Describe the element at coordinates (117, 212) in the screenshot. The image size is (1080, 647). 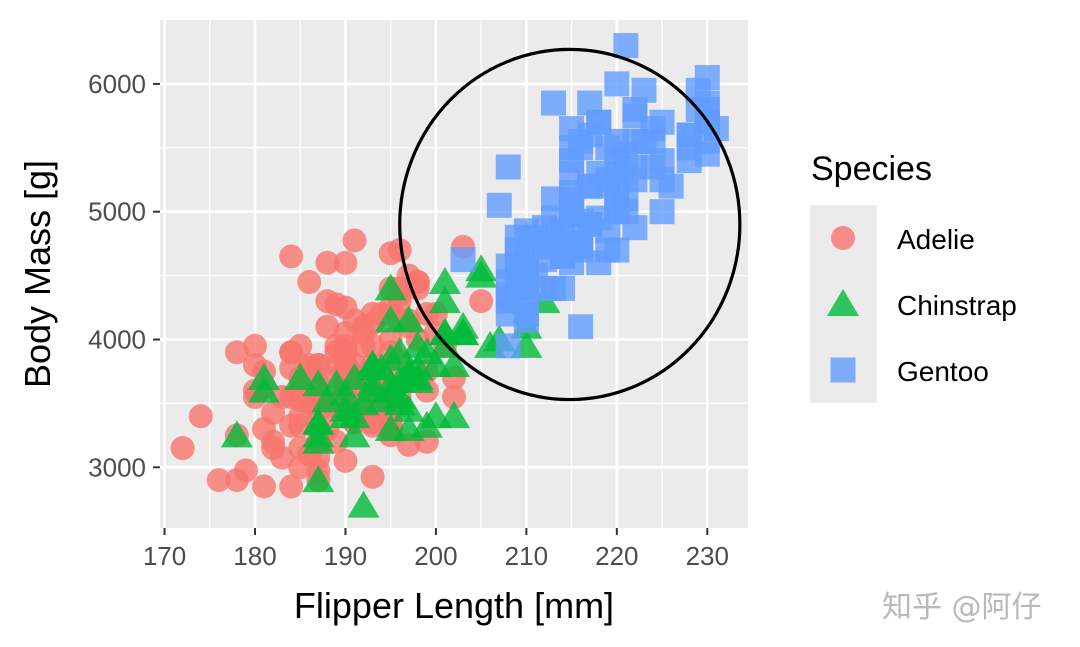
I see `y-tick-label: 5000` at that location.